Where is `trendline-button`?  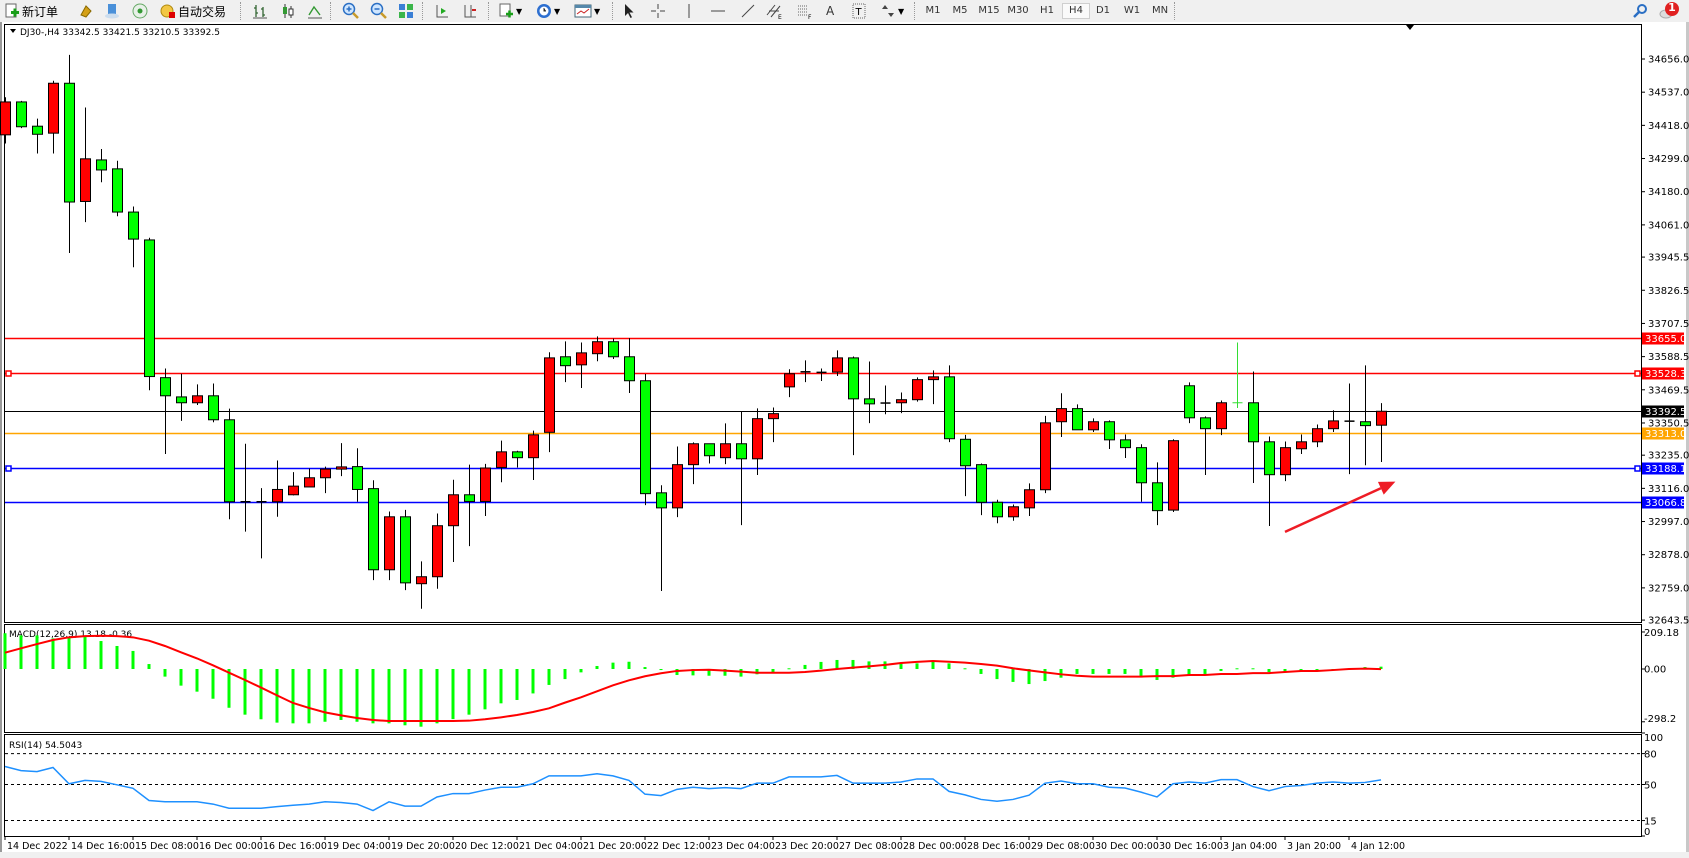
trendline-button is located at coordinates (748, 11).